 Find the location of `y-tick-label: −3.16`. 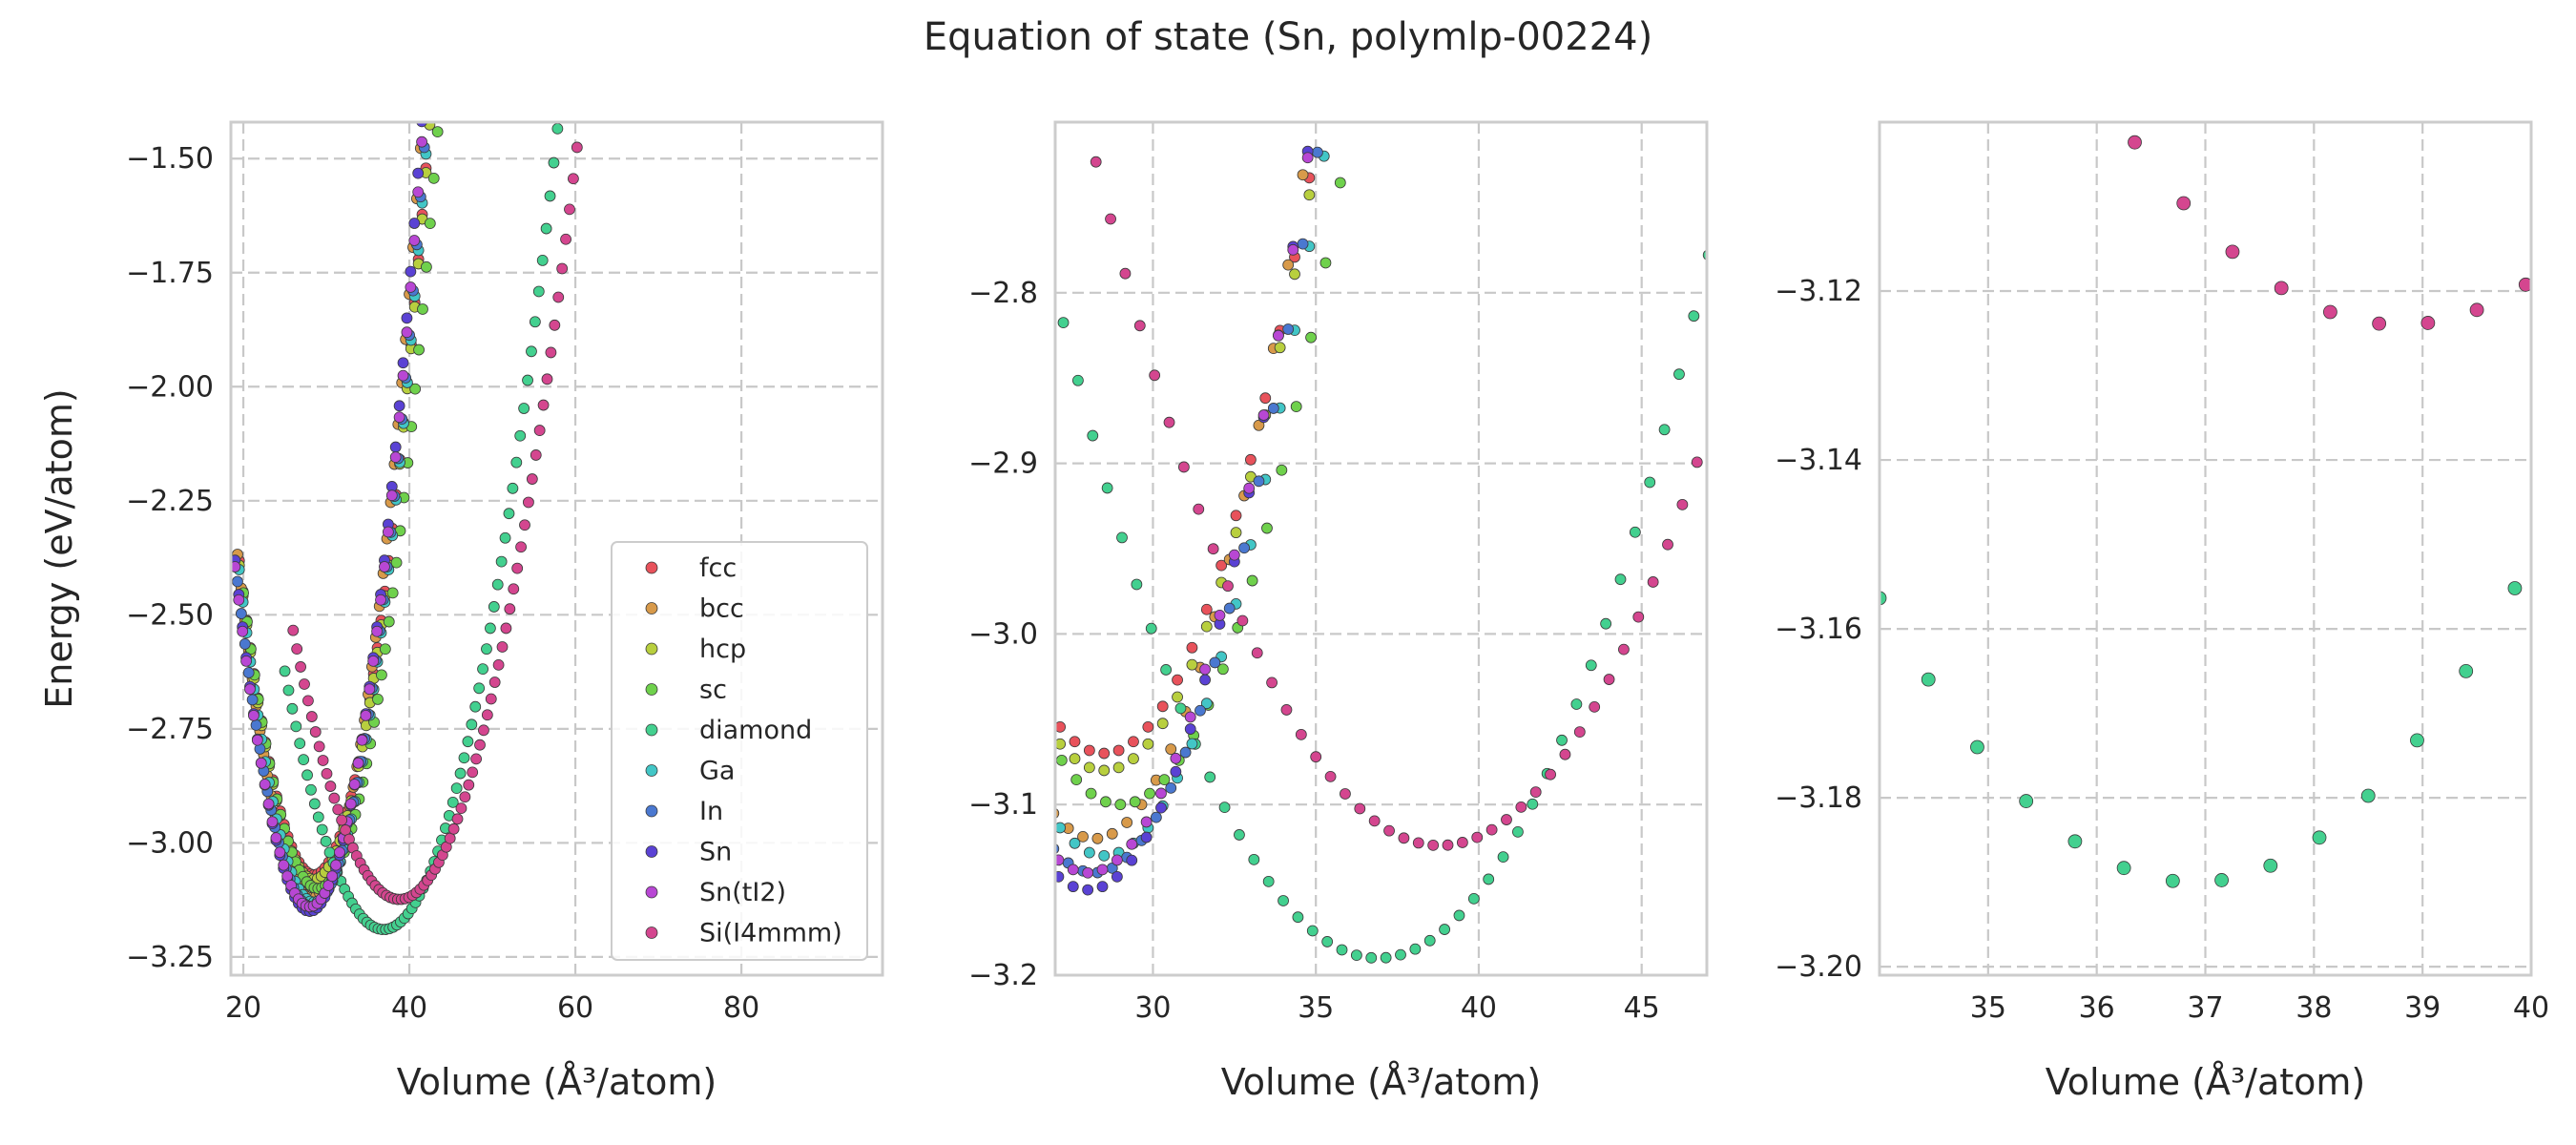

y-tick-label: −3.16 is located at coordinates (1818, 629).